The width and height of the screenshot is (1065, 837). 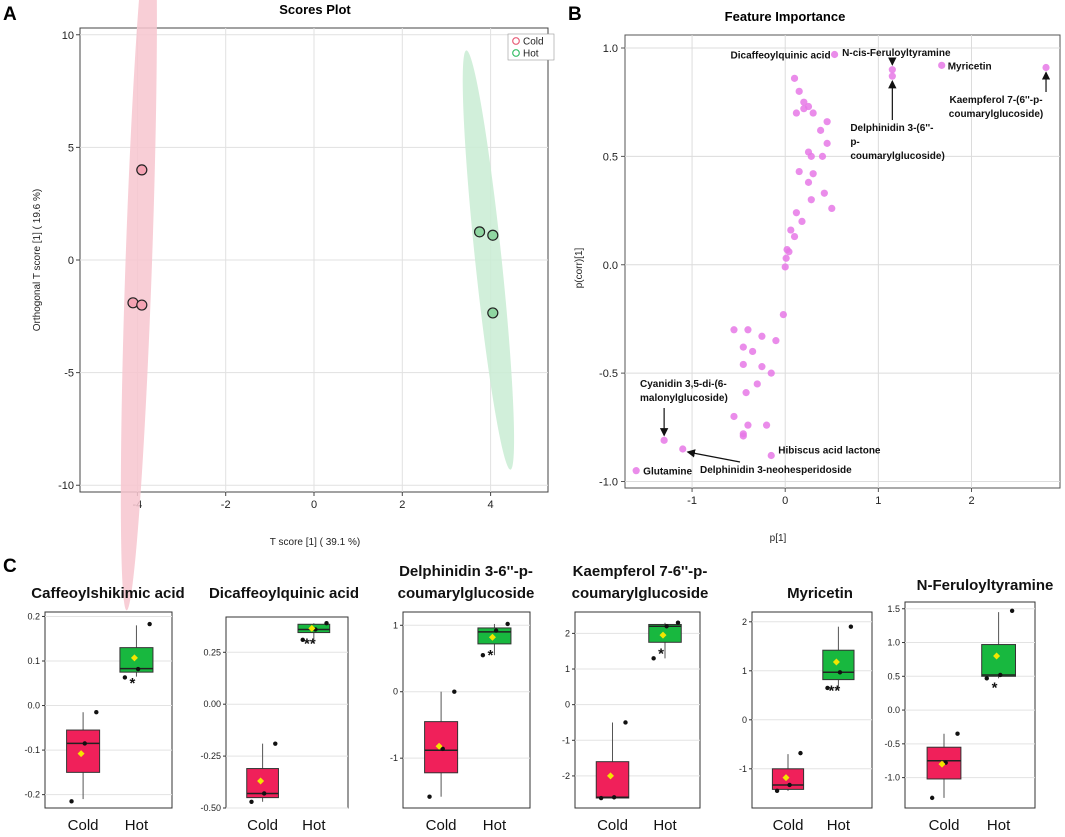 I want to click on annotation-label-line: p-, so click(x=854, y=142).